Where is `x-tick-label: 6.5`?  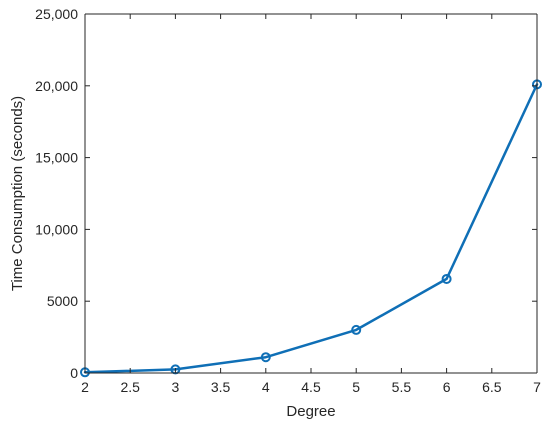
x-tick-label: 6.5 is located at coordinates (492, 387).